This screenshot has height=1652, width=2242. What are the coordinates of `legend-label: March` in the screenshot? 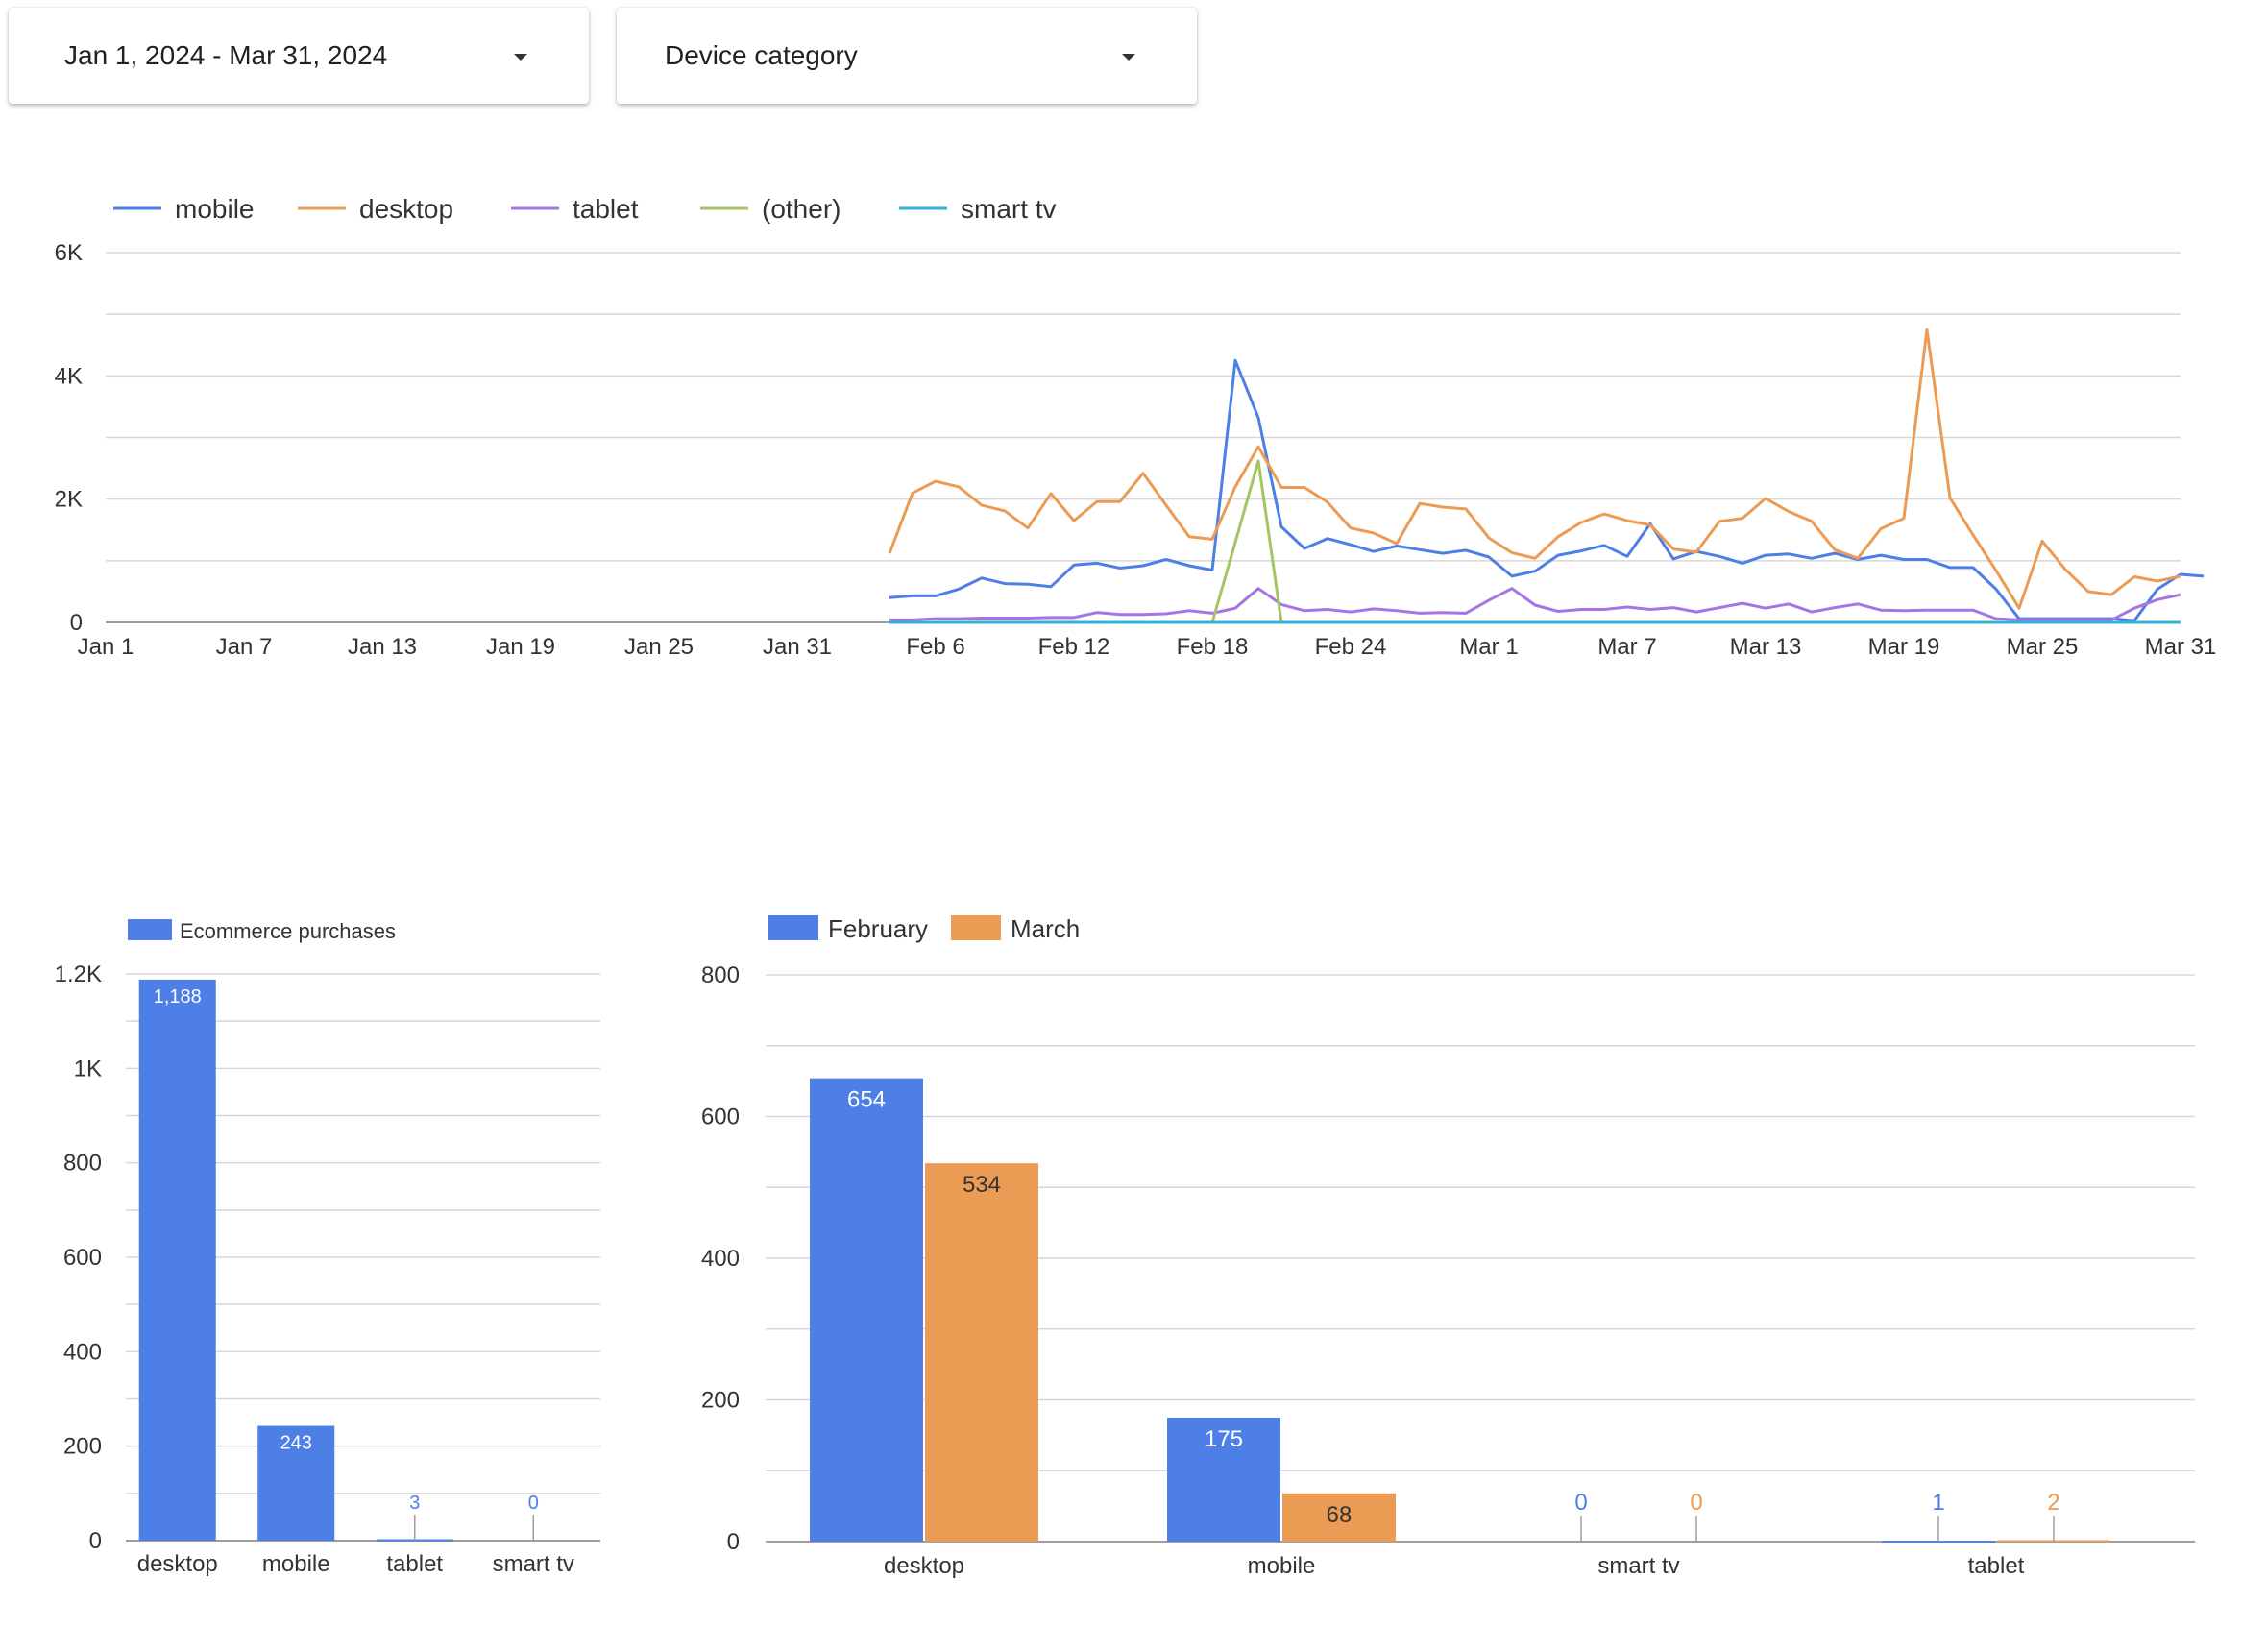 It's located at (1045, 928).